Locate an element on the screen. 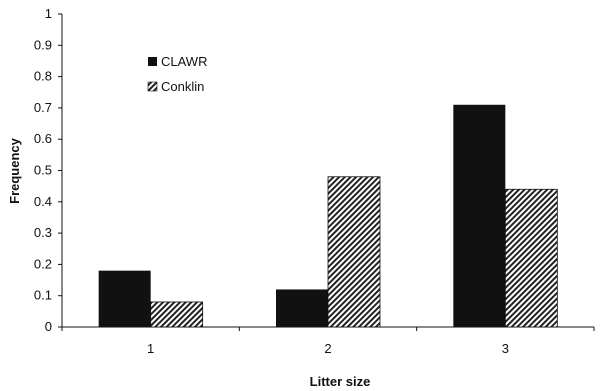 The height and width of the screenshot is (391, 600). y-tick-label: 0.5 is located at coordinates (43, 170).